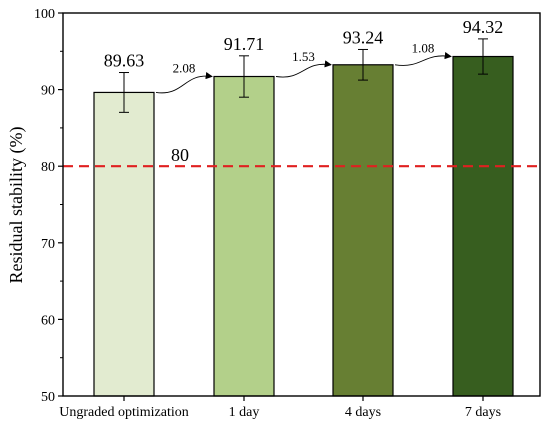 The image size is (550, 426). Describe the element at coordinates (48, 167) in the screenshot. I see `y-tick-label-80: 80` at that location.